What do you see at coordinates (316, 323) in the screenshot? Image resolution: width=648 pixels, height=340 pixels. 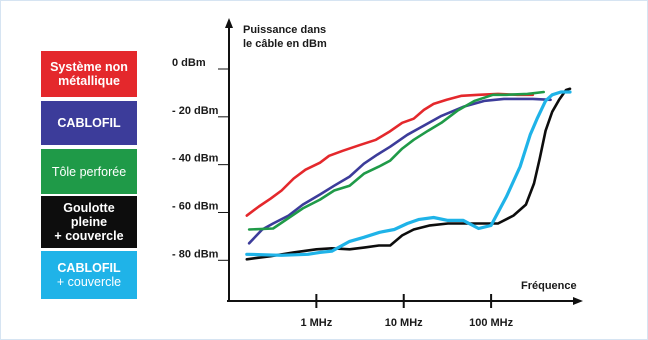 I see `x-tick-label: 1 MHz` at bounding box center [316, 323].